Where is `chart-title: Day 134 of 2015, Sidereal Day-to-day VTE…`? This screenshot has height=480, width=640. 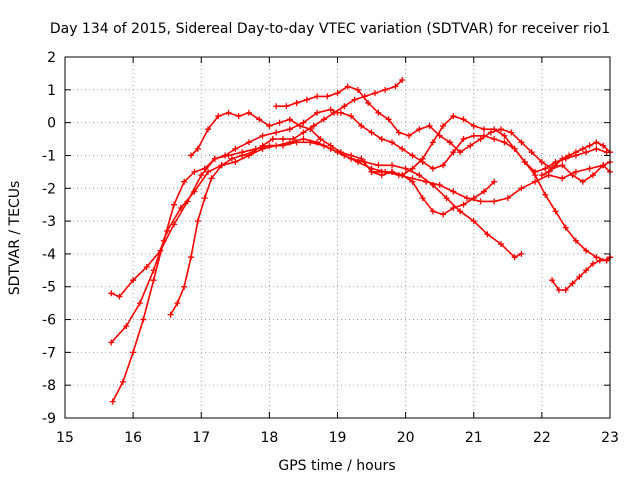 chart-title: Day 134 of 2015, Sidereal Day-to-day VTE… is located at coordinates (330, 29).